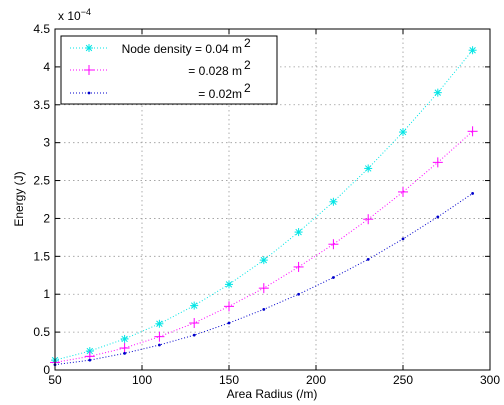  I want to click on x-tick-label: 150, so click(229, 380).